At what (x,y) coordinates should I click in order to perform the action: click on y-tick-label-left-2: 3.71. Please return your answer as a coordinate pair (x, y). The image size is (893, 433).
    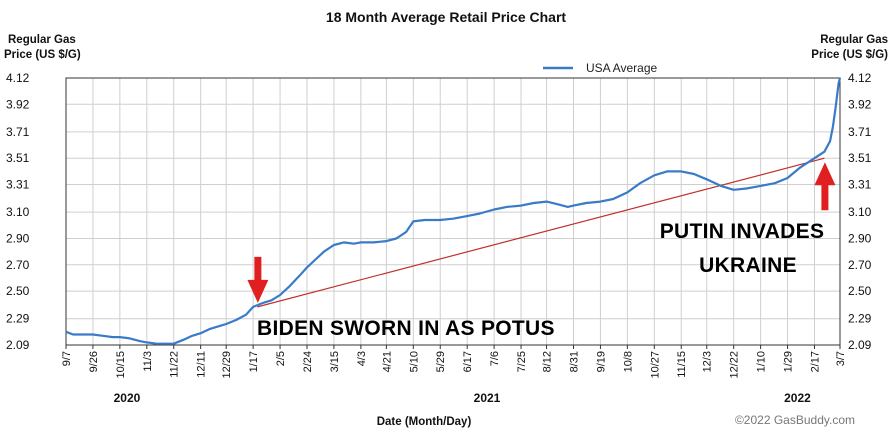
    Looking at the image, I should click on (18, 132).